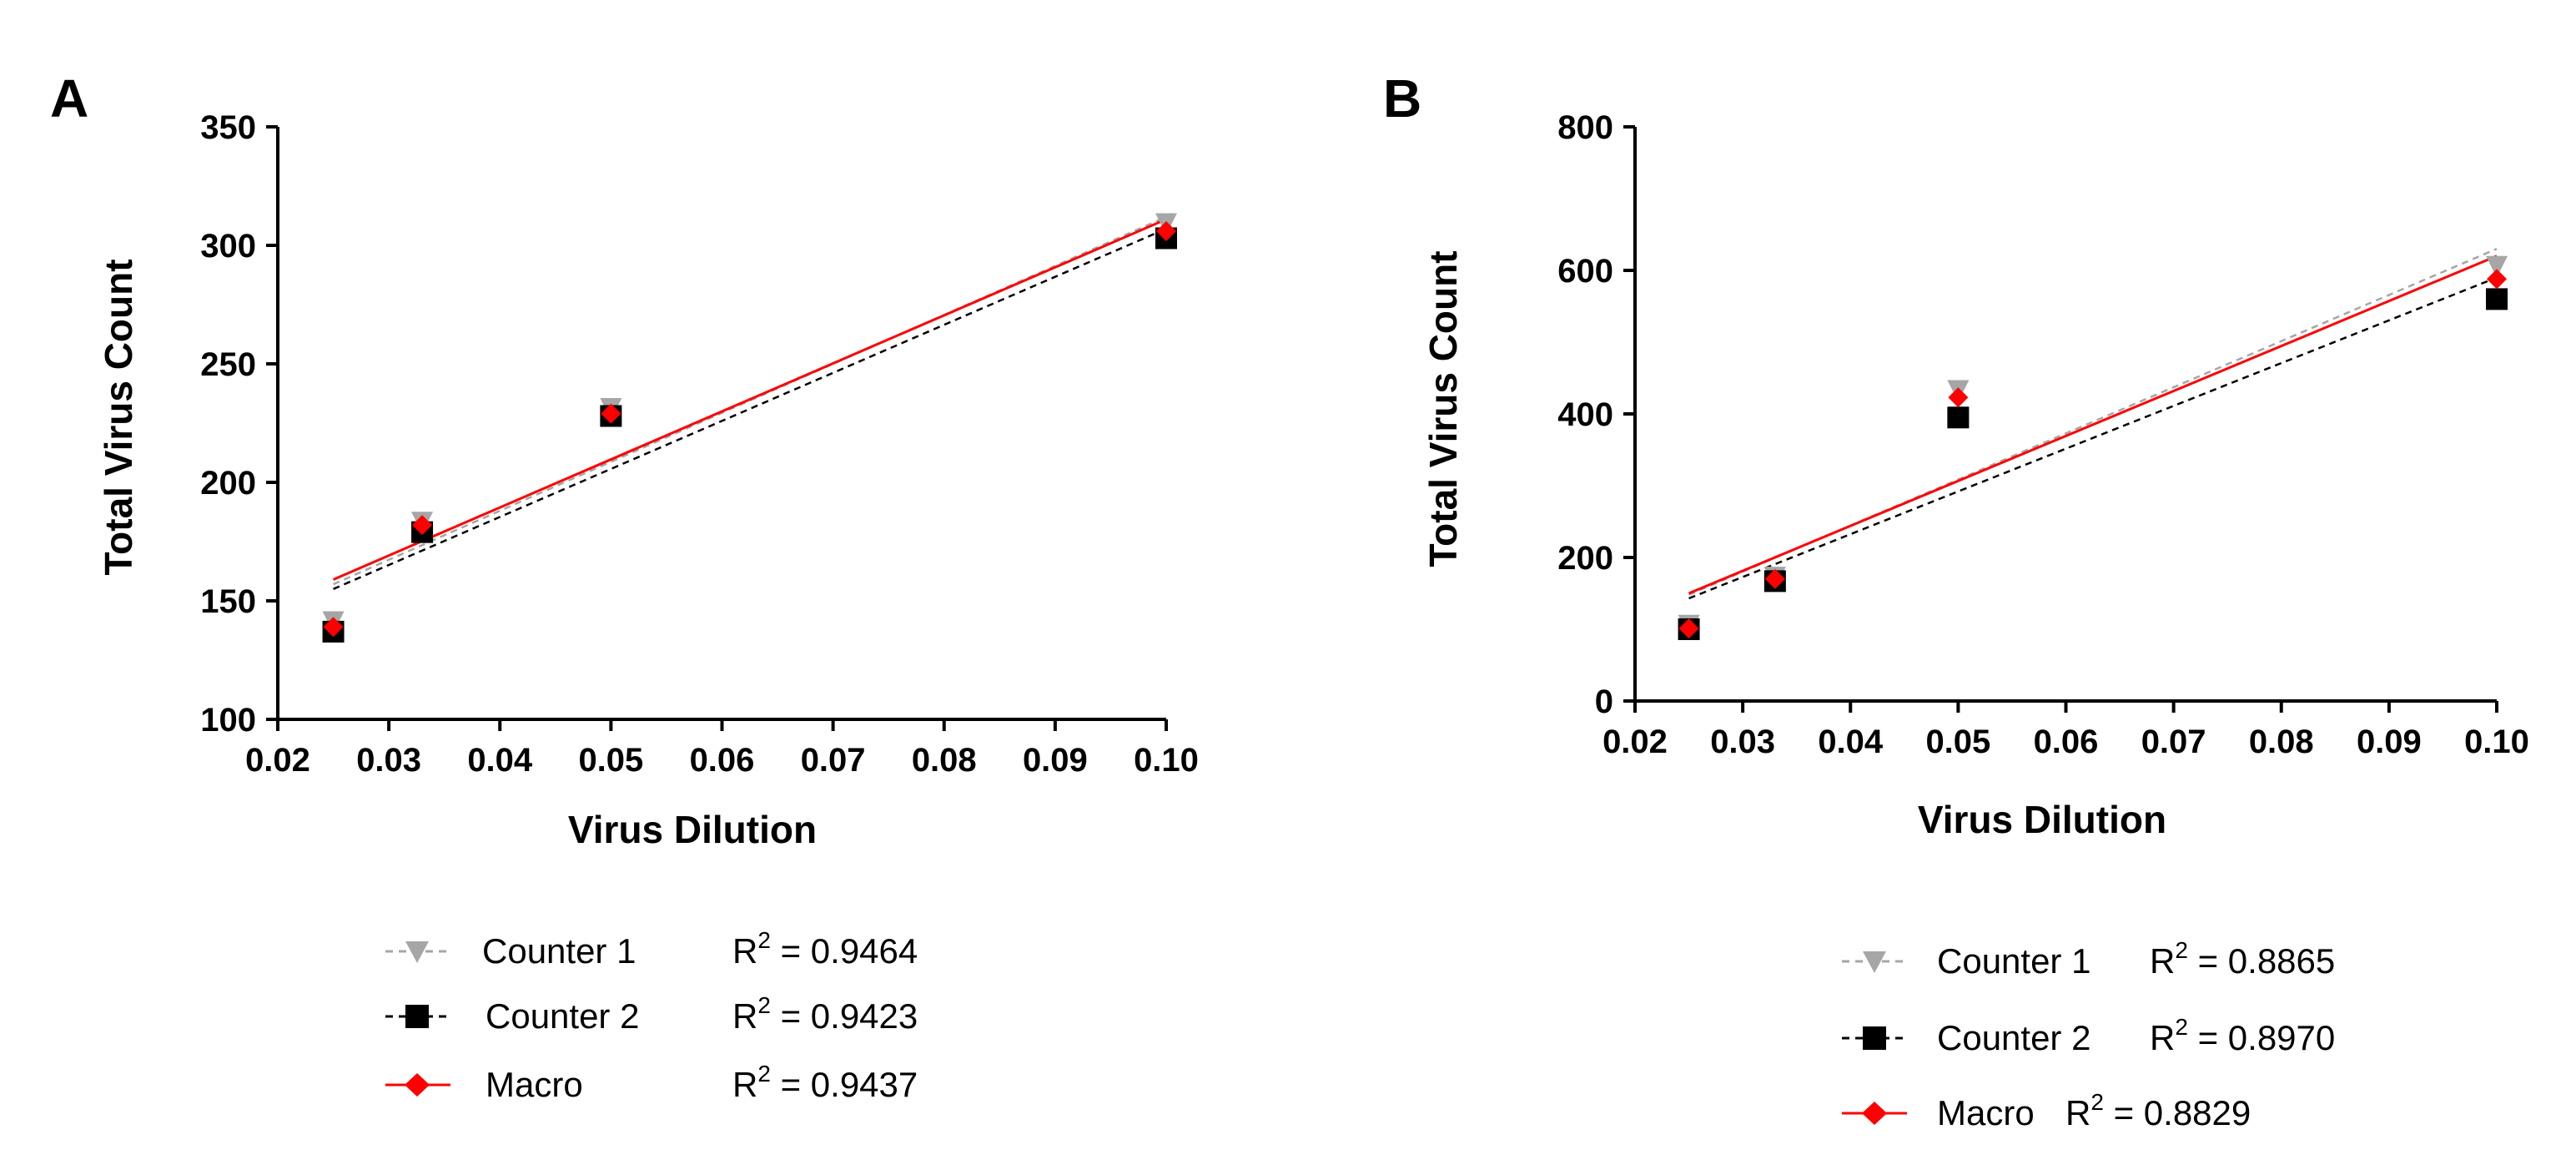 The height and width of the screenshot is (1175, 2576). What do you see at coordinates (1585, 414) in the screenshot?
I see `y-tick-label: 400` at bounding box center [1585, 414].